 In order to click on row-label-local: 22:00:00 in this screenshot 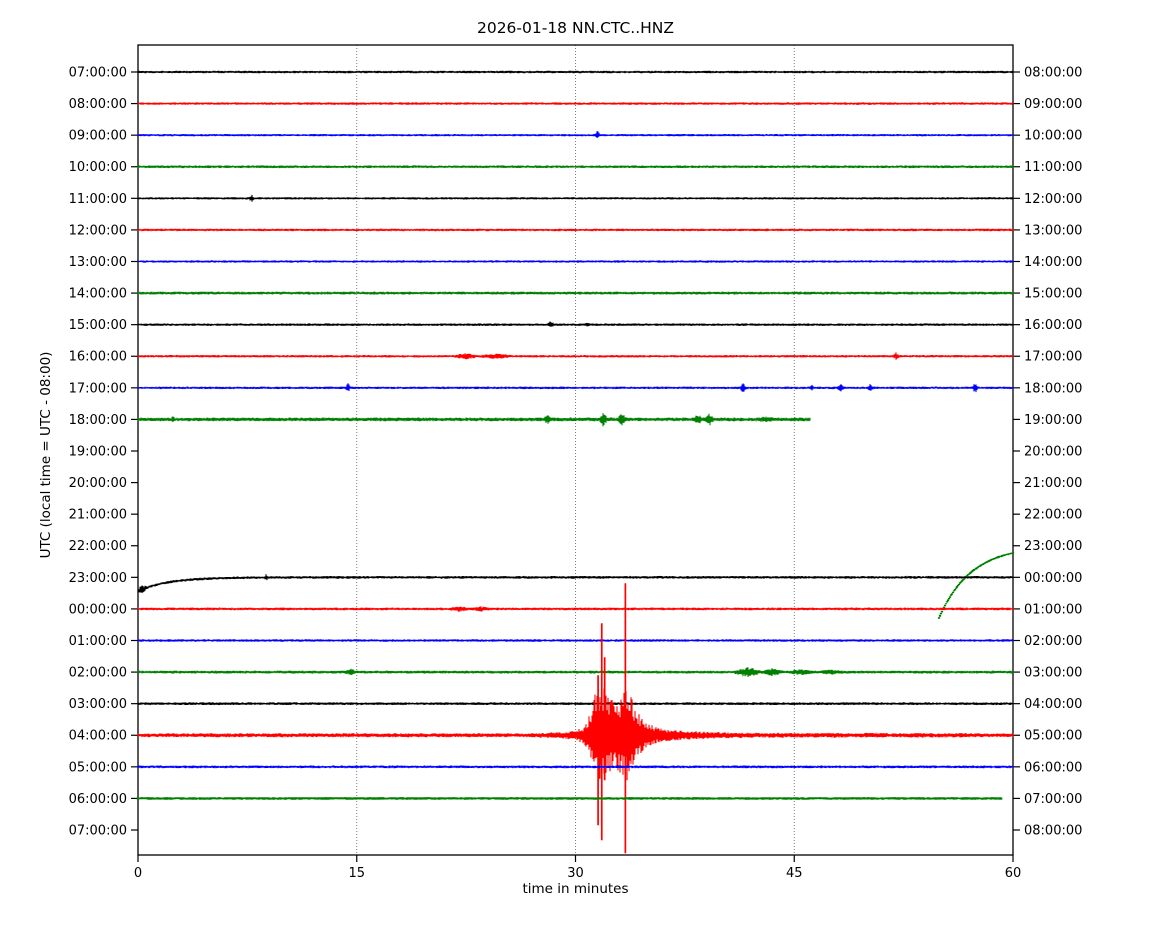, I will do `click(1053, 515)`.